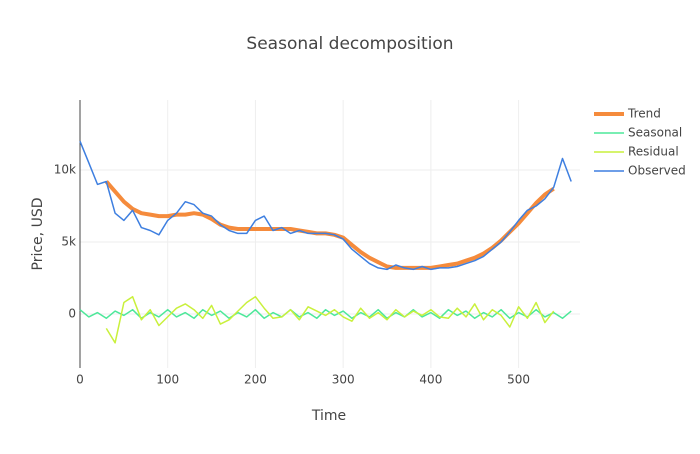  I want to click on legend-label: Seasonal, so click(655, 133).